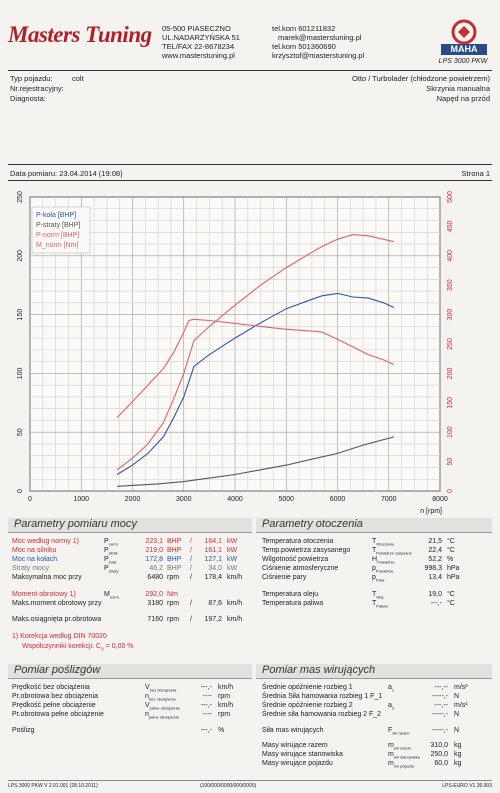 This screenshot has width=500, height=793. I want to click on contact-line-4: krzysztof@masterstuning.pl, so click(318, 55).